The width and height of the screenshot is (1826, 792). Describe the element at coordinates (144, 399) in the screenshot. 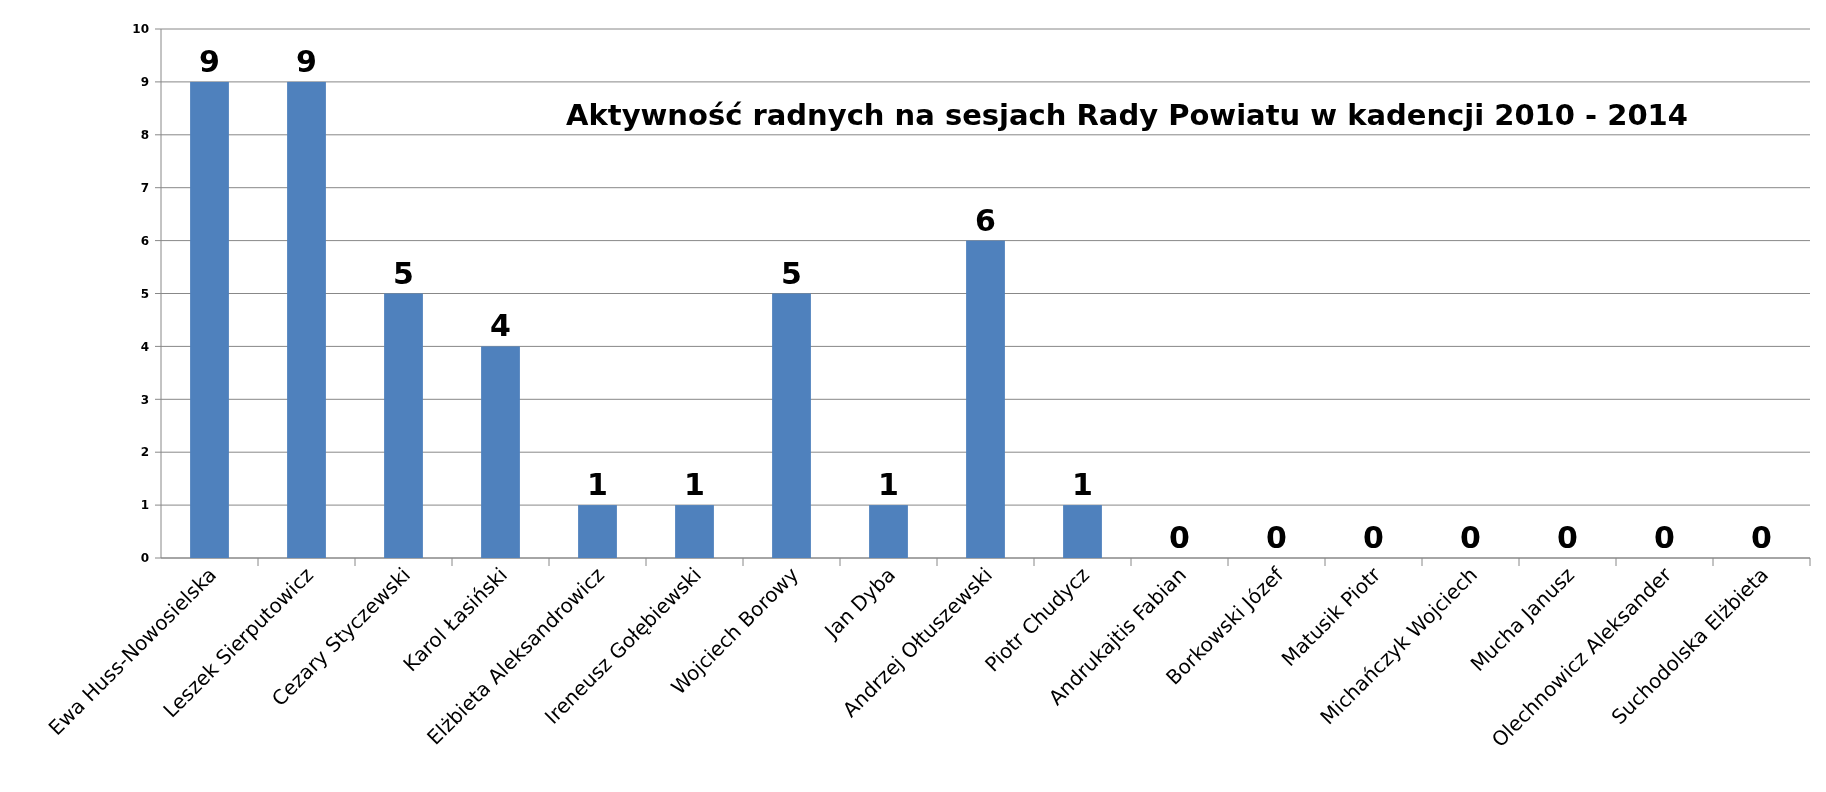

I see `y-tick-label: 3` at that location.